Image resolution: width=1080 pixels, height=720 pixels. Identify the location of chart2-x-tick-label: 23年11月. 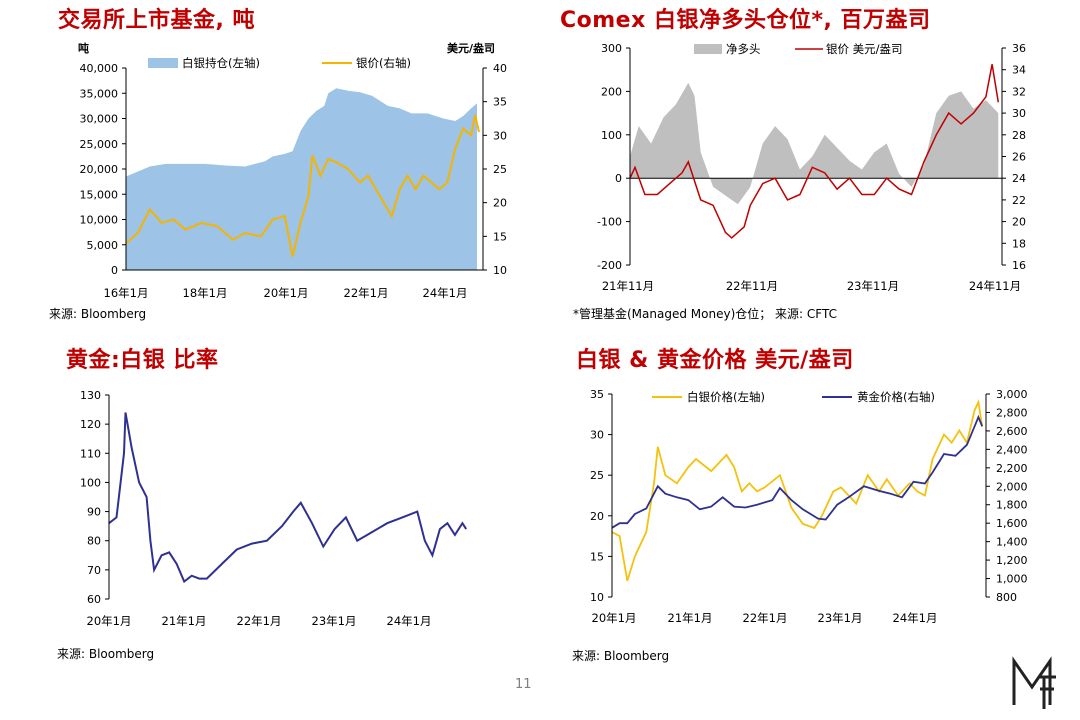
(873, 286).